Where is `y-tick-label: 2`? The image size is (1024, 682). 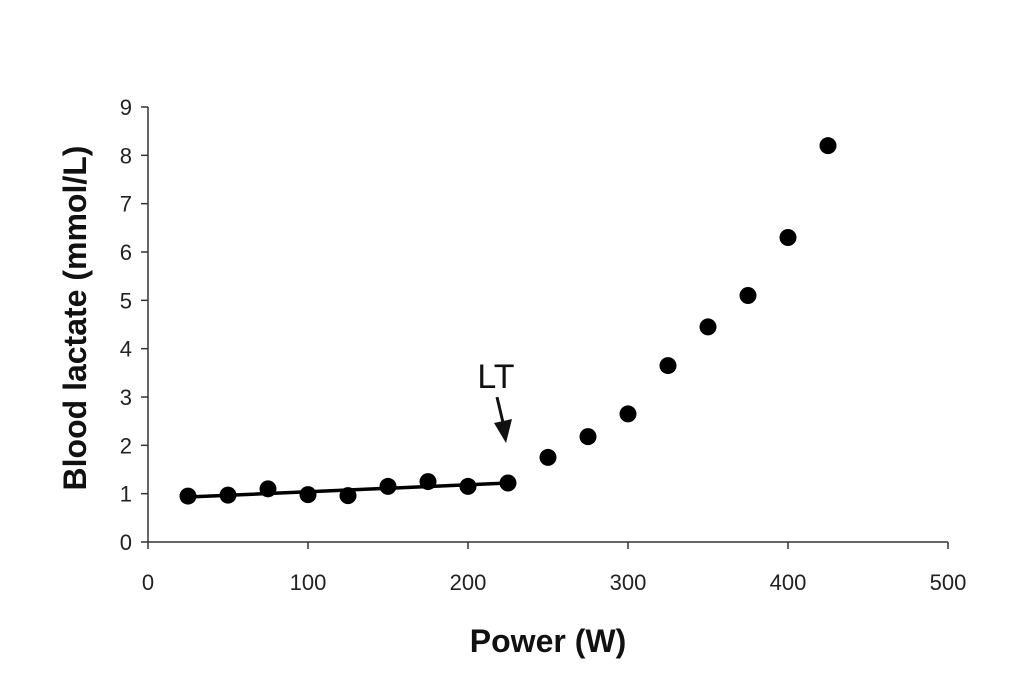
y-tick-label: 2 is located at coordinates (126, 445).